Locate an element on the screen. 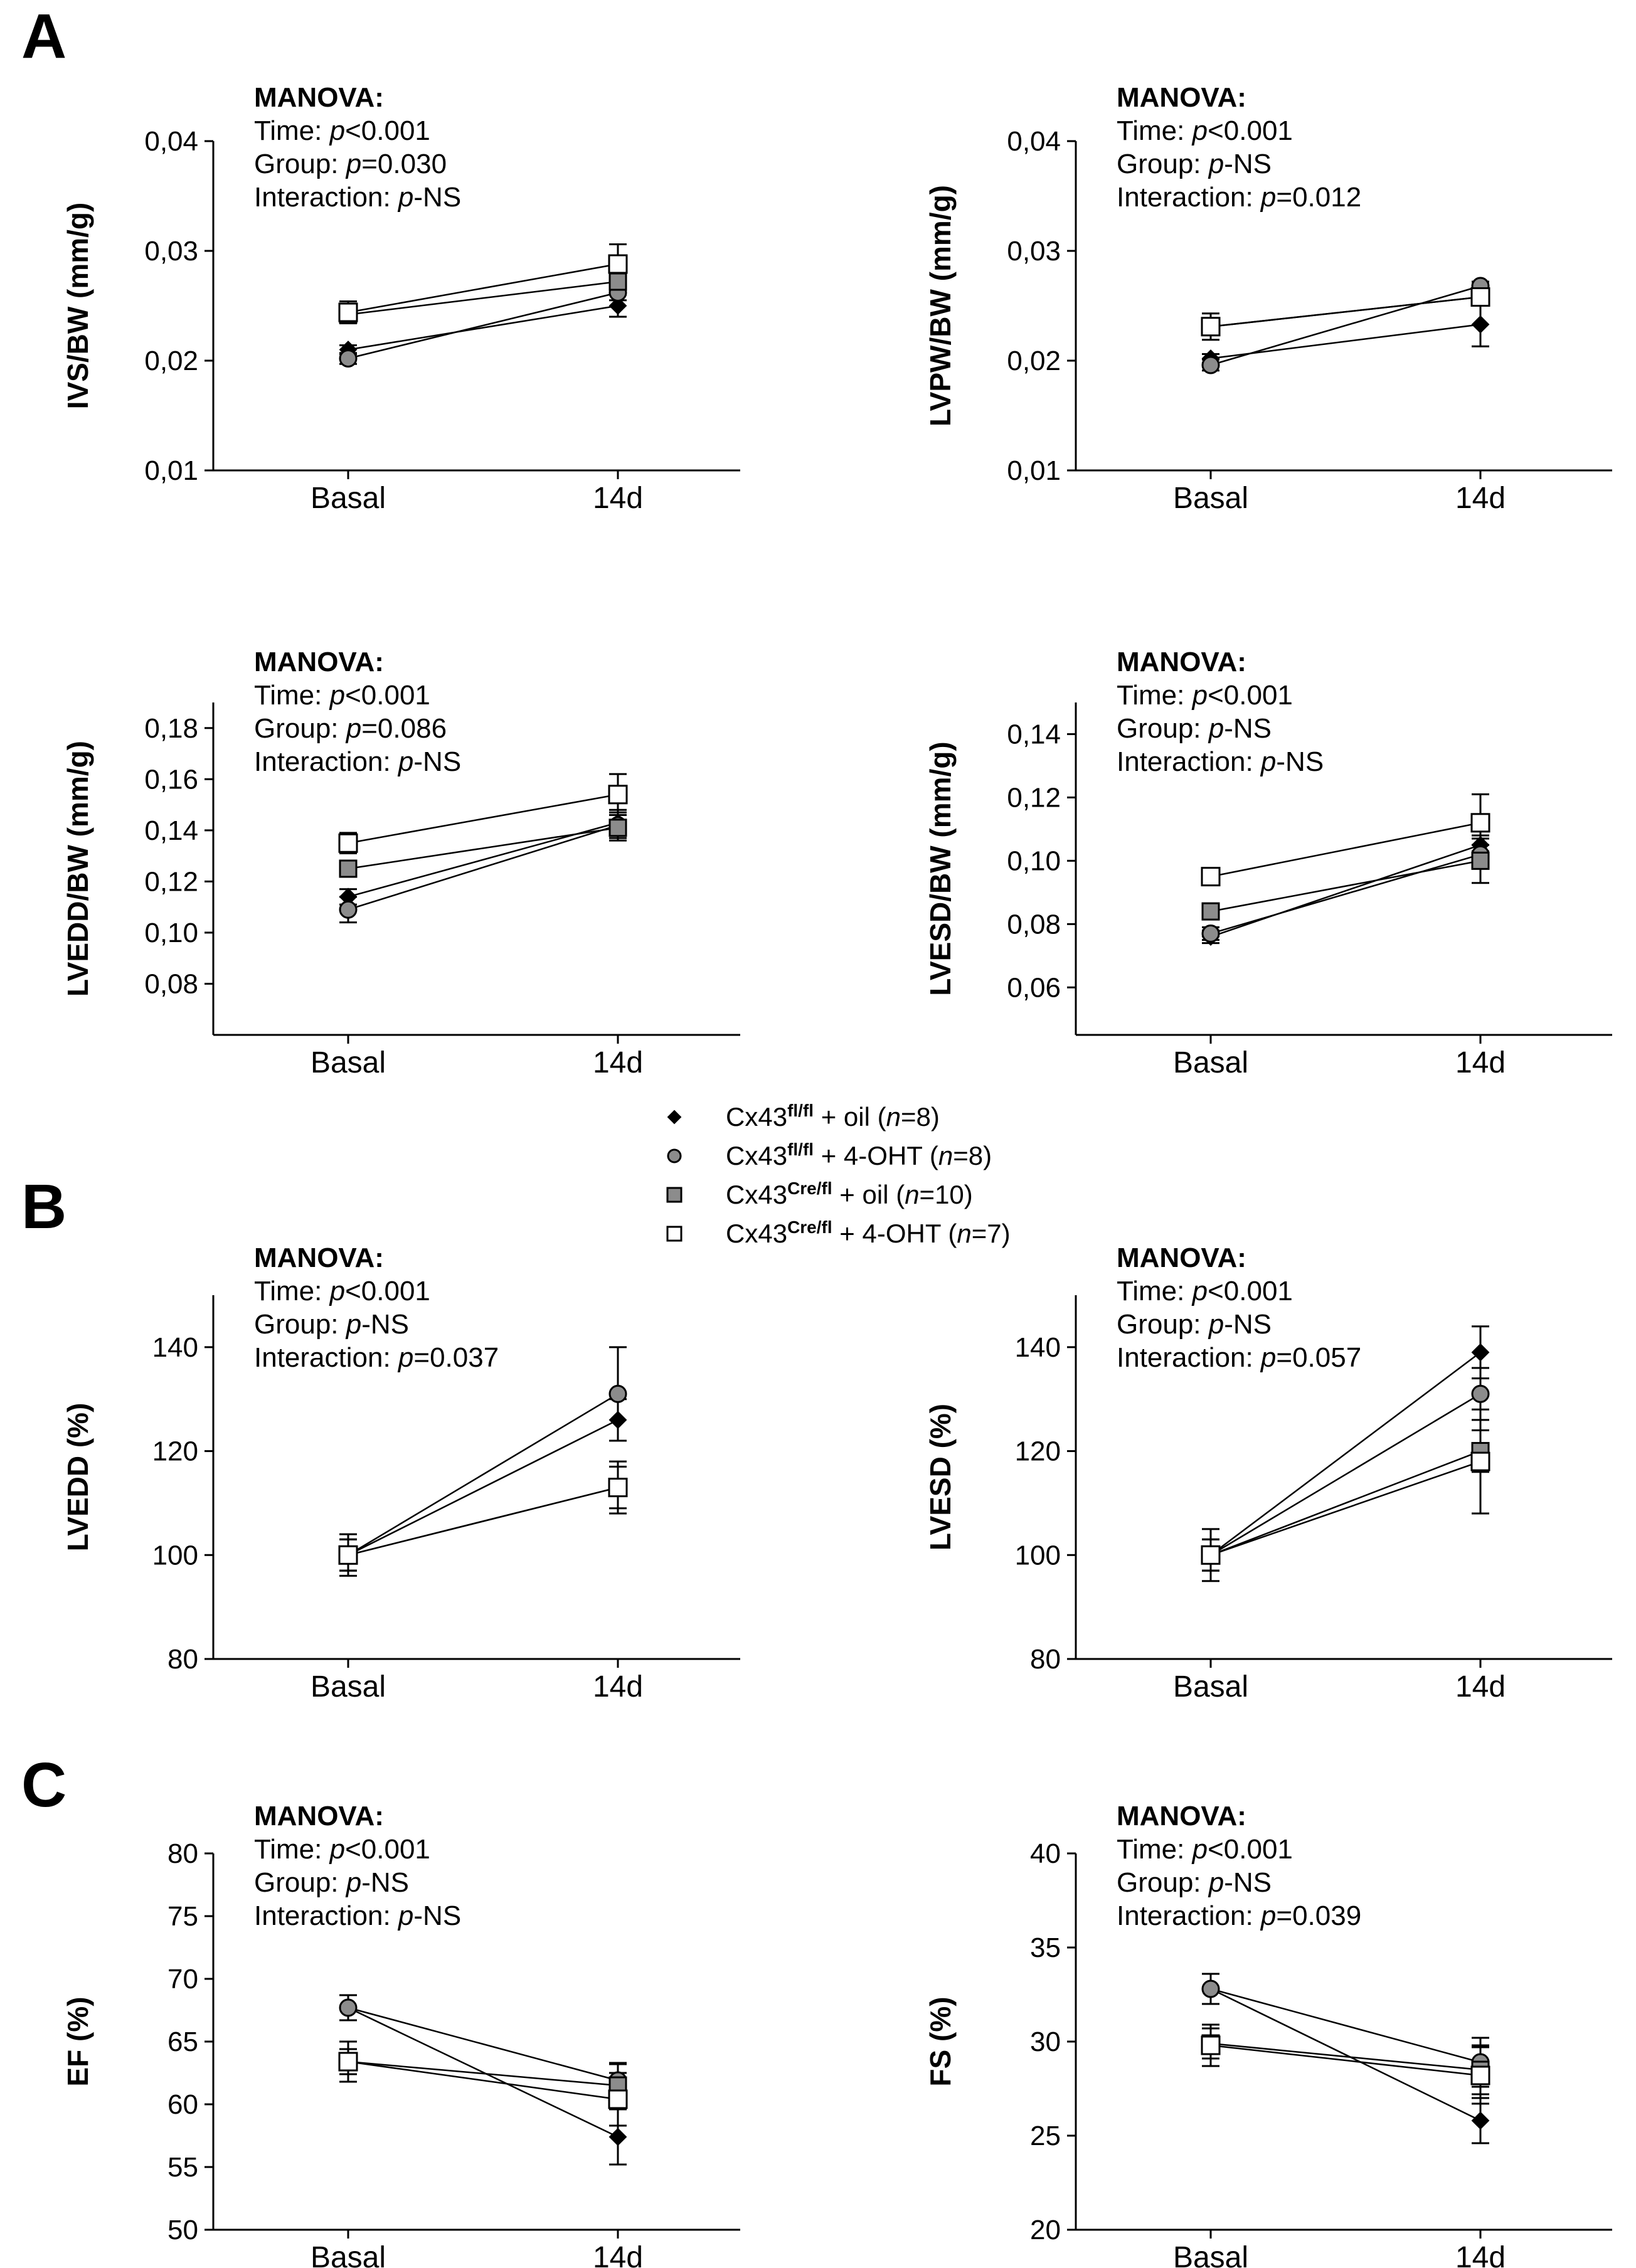  y-axis-label: EF (%) is located at coordinates (78, 2041).